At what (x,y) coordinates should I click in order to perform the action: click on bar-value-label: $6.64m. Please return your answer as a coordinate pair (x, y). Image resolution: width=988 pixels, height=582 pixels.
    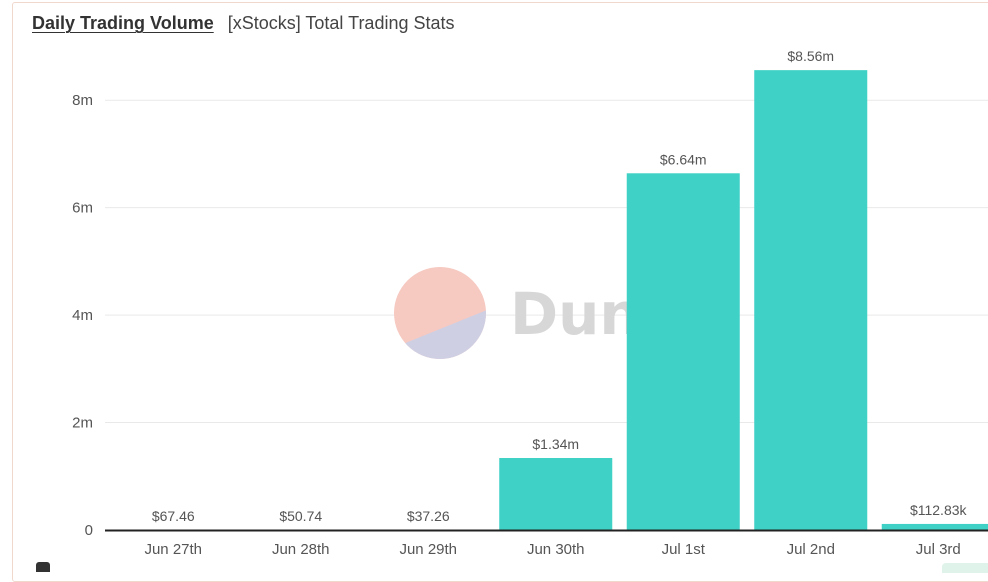
    Looking at the image, I should click on (683, 159).